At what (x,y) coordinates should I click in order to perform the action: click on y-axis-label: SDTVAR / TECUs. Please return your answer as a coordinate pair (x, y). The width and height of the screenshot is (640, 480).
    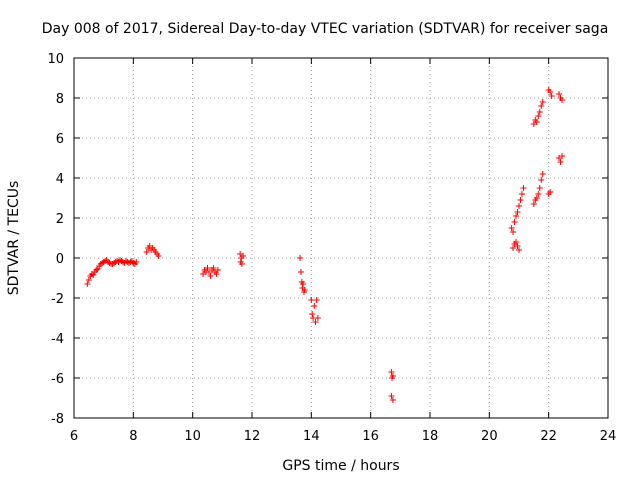
    Looking at the image, I should click on (14, 238).